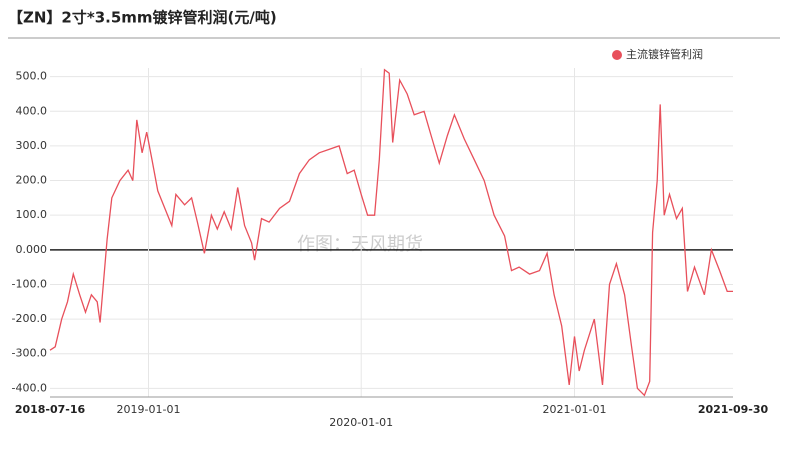 This screenshot has width=787, height=459. What do you see at coordinates (32, 180) in the screenshot?
I see `y-tick-label: 200.0` at bounding box center [32, 180].